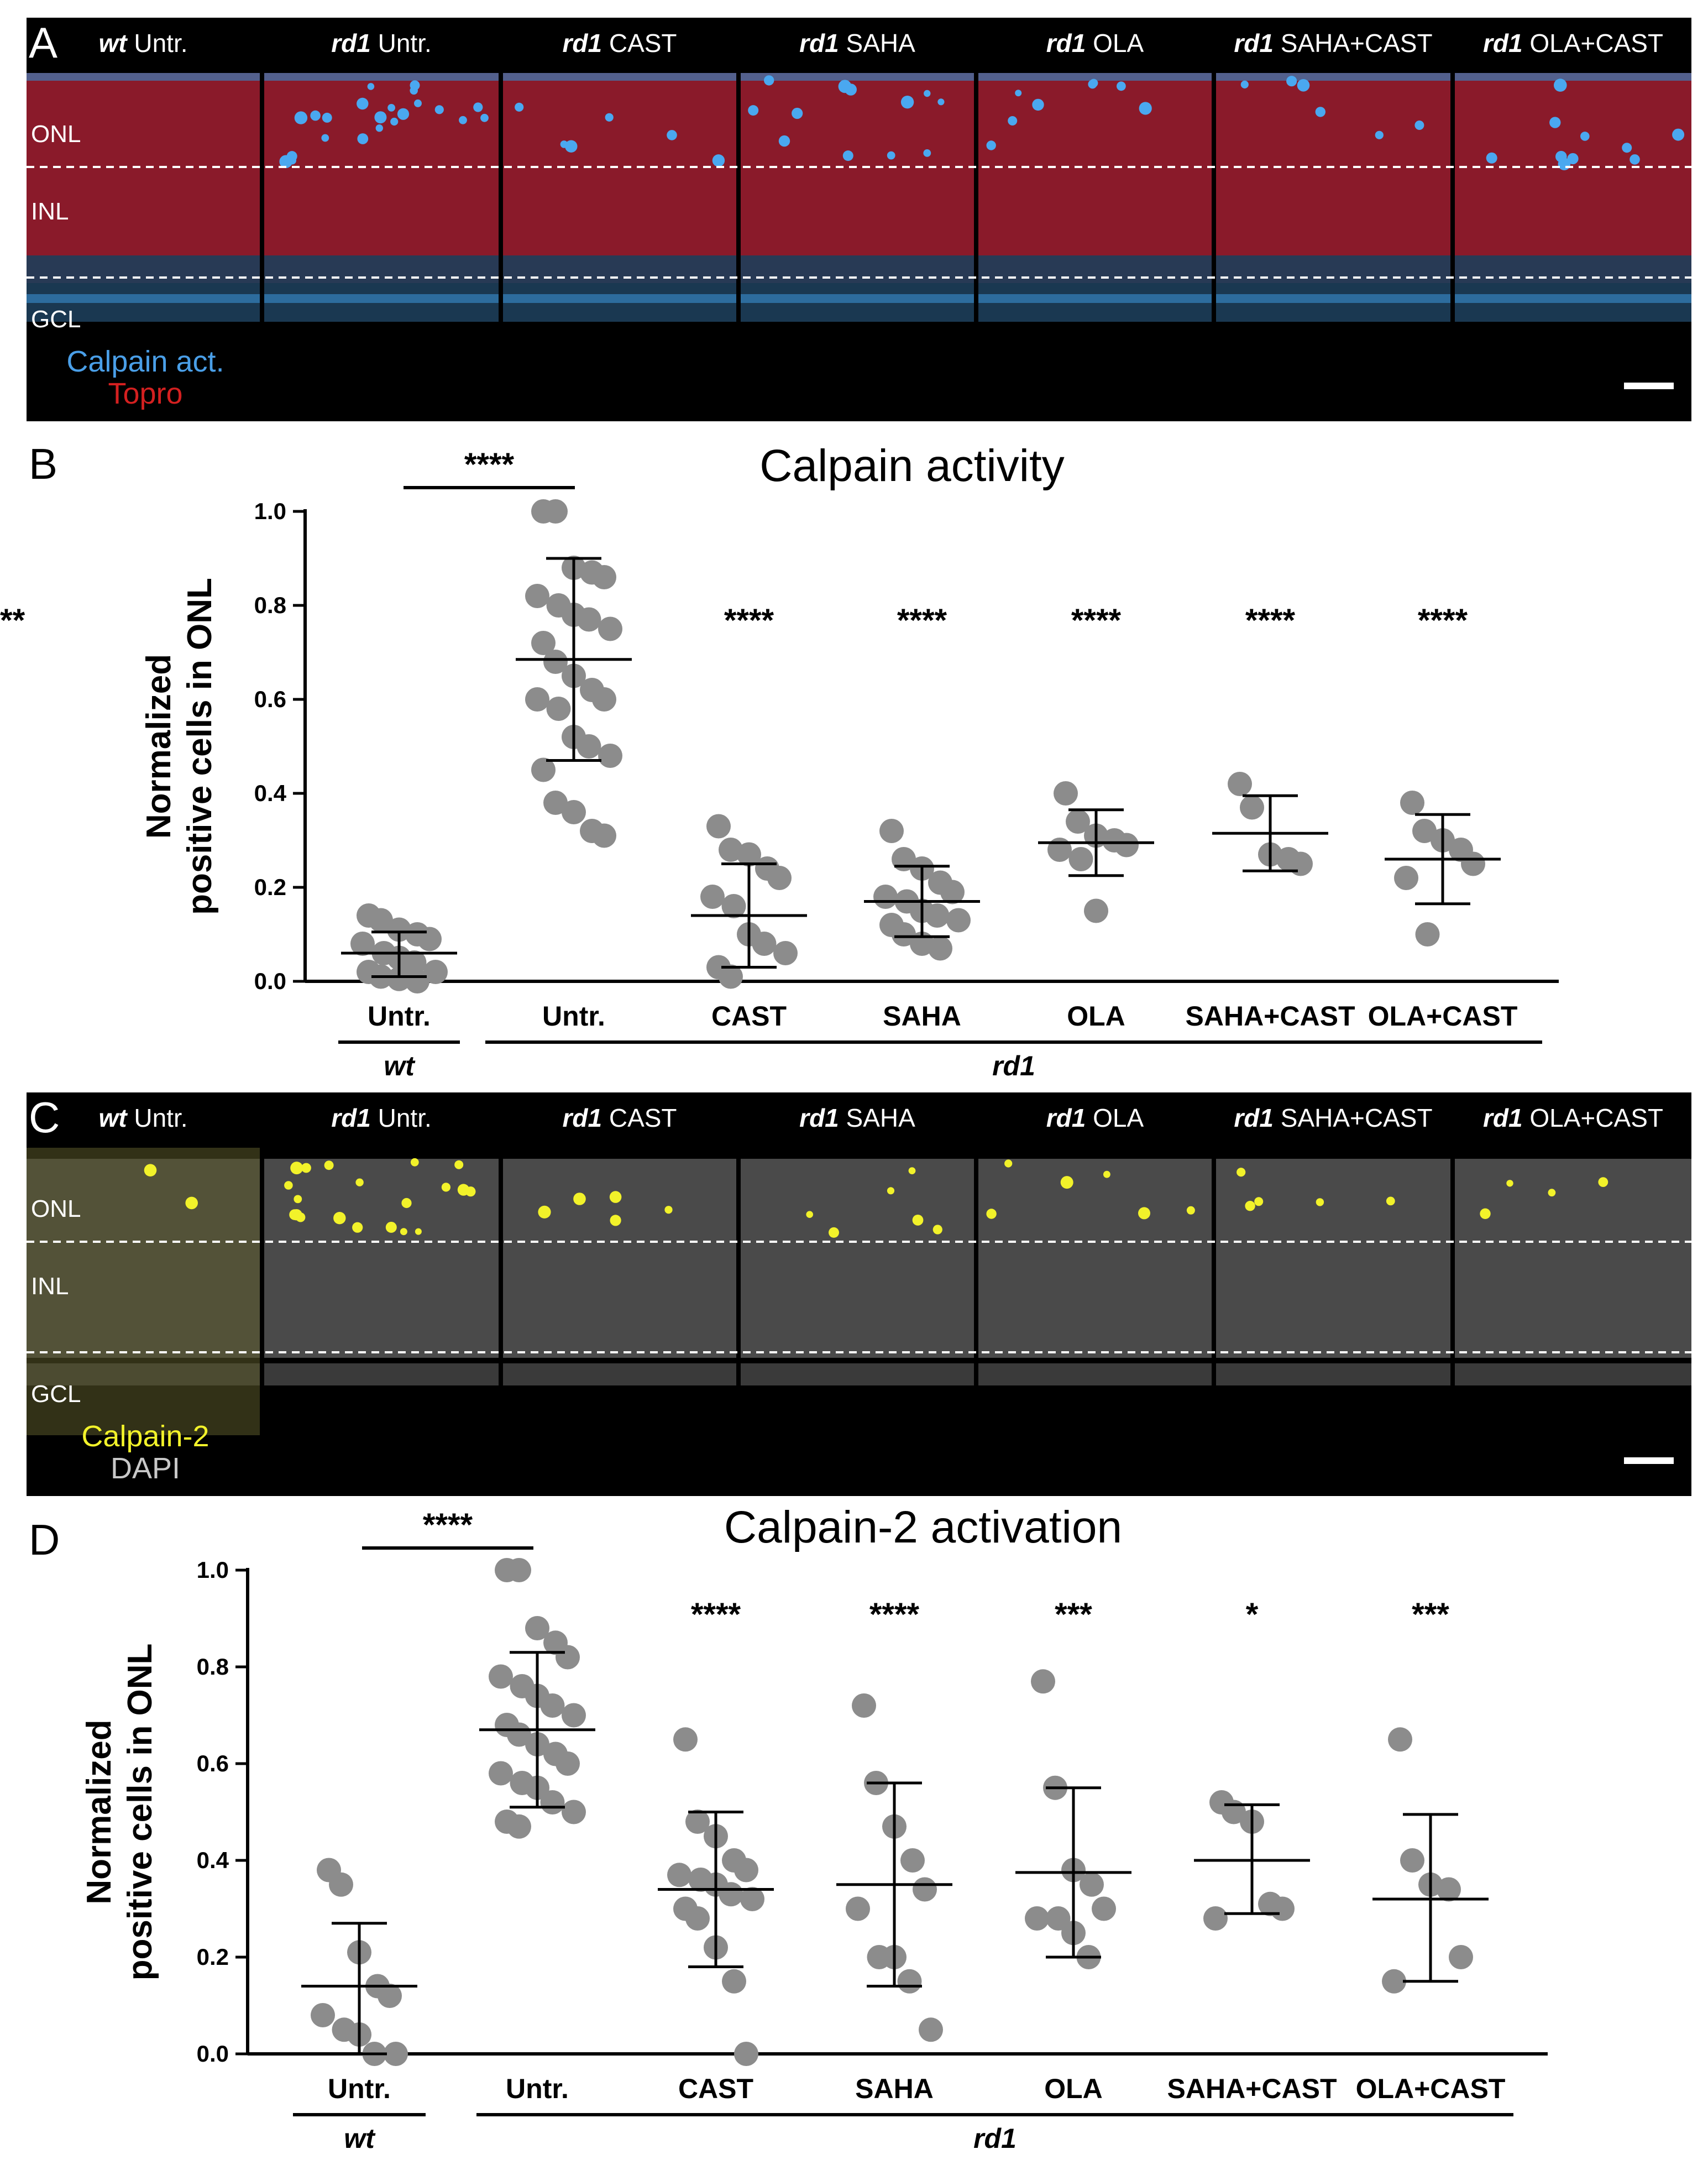 The height and width of the screenshot is (2165, 1708). Describe the element at coordinates (159, 746) in the screenshot. I see `y-axis-label-line1: Normalized` at that location.